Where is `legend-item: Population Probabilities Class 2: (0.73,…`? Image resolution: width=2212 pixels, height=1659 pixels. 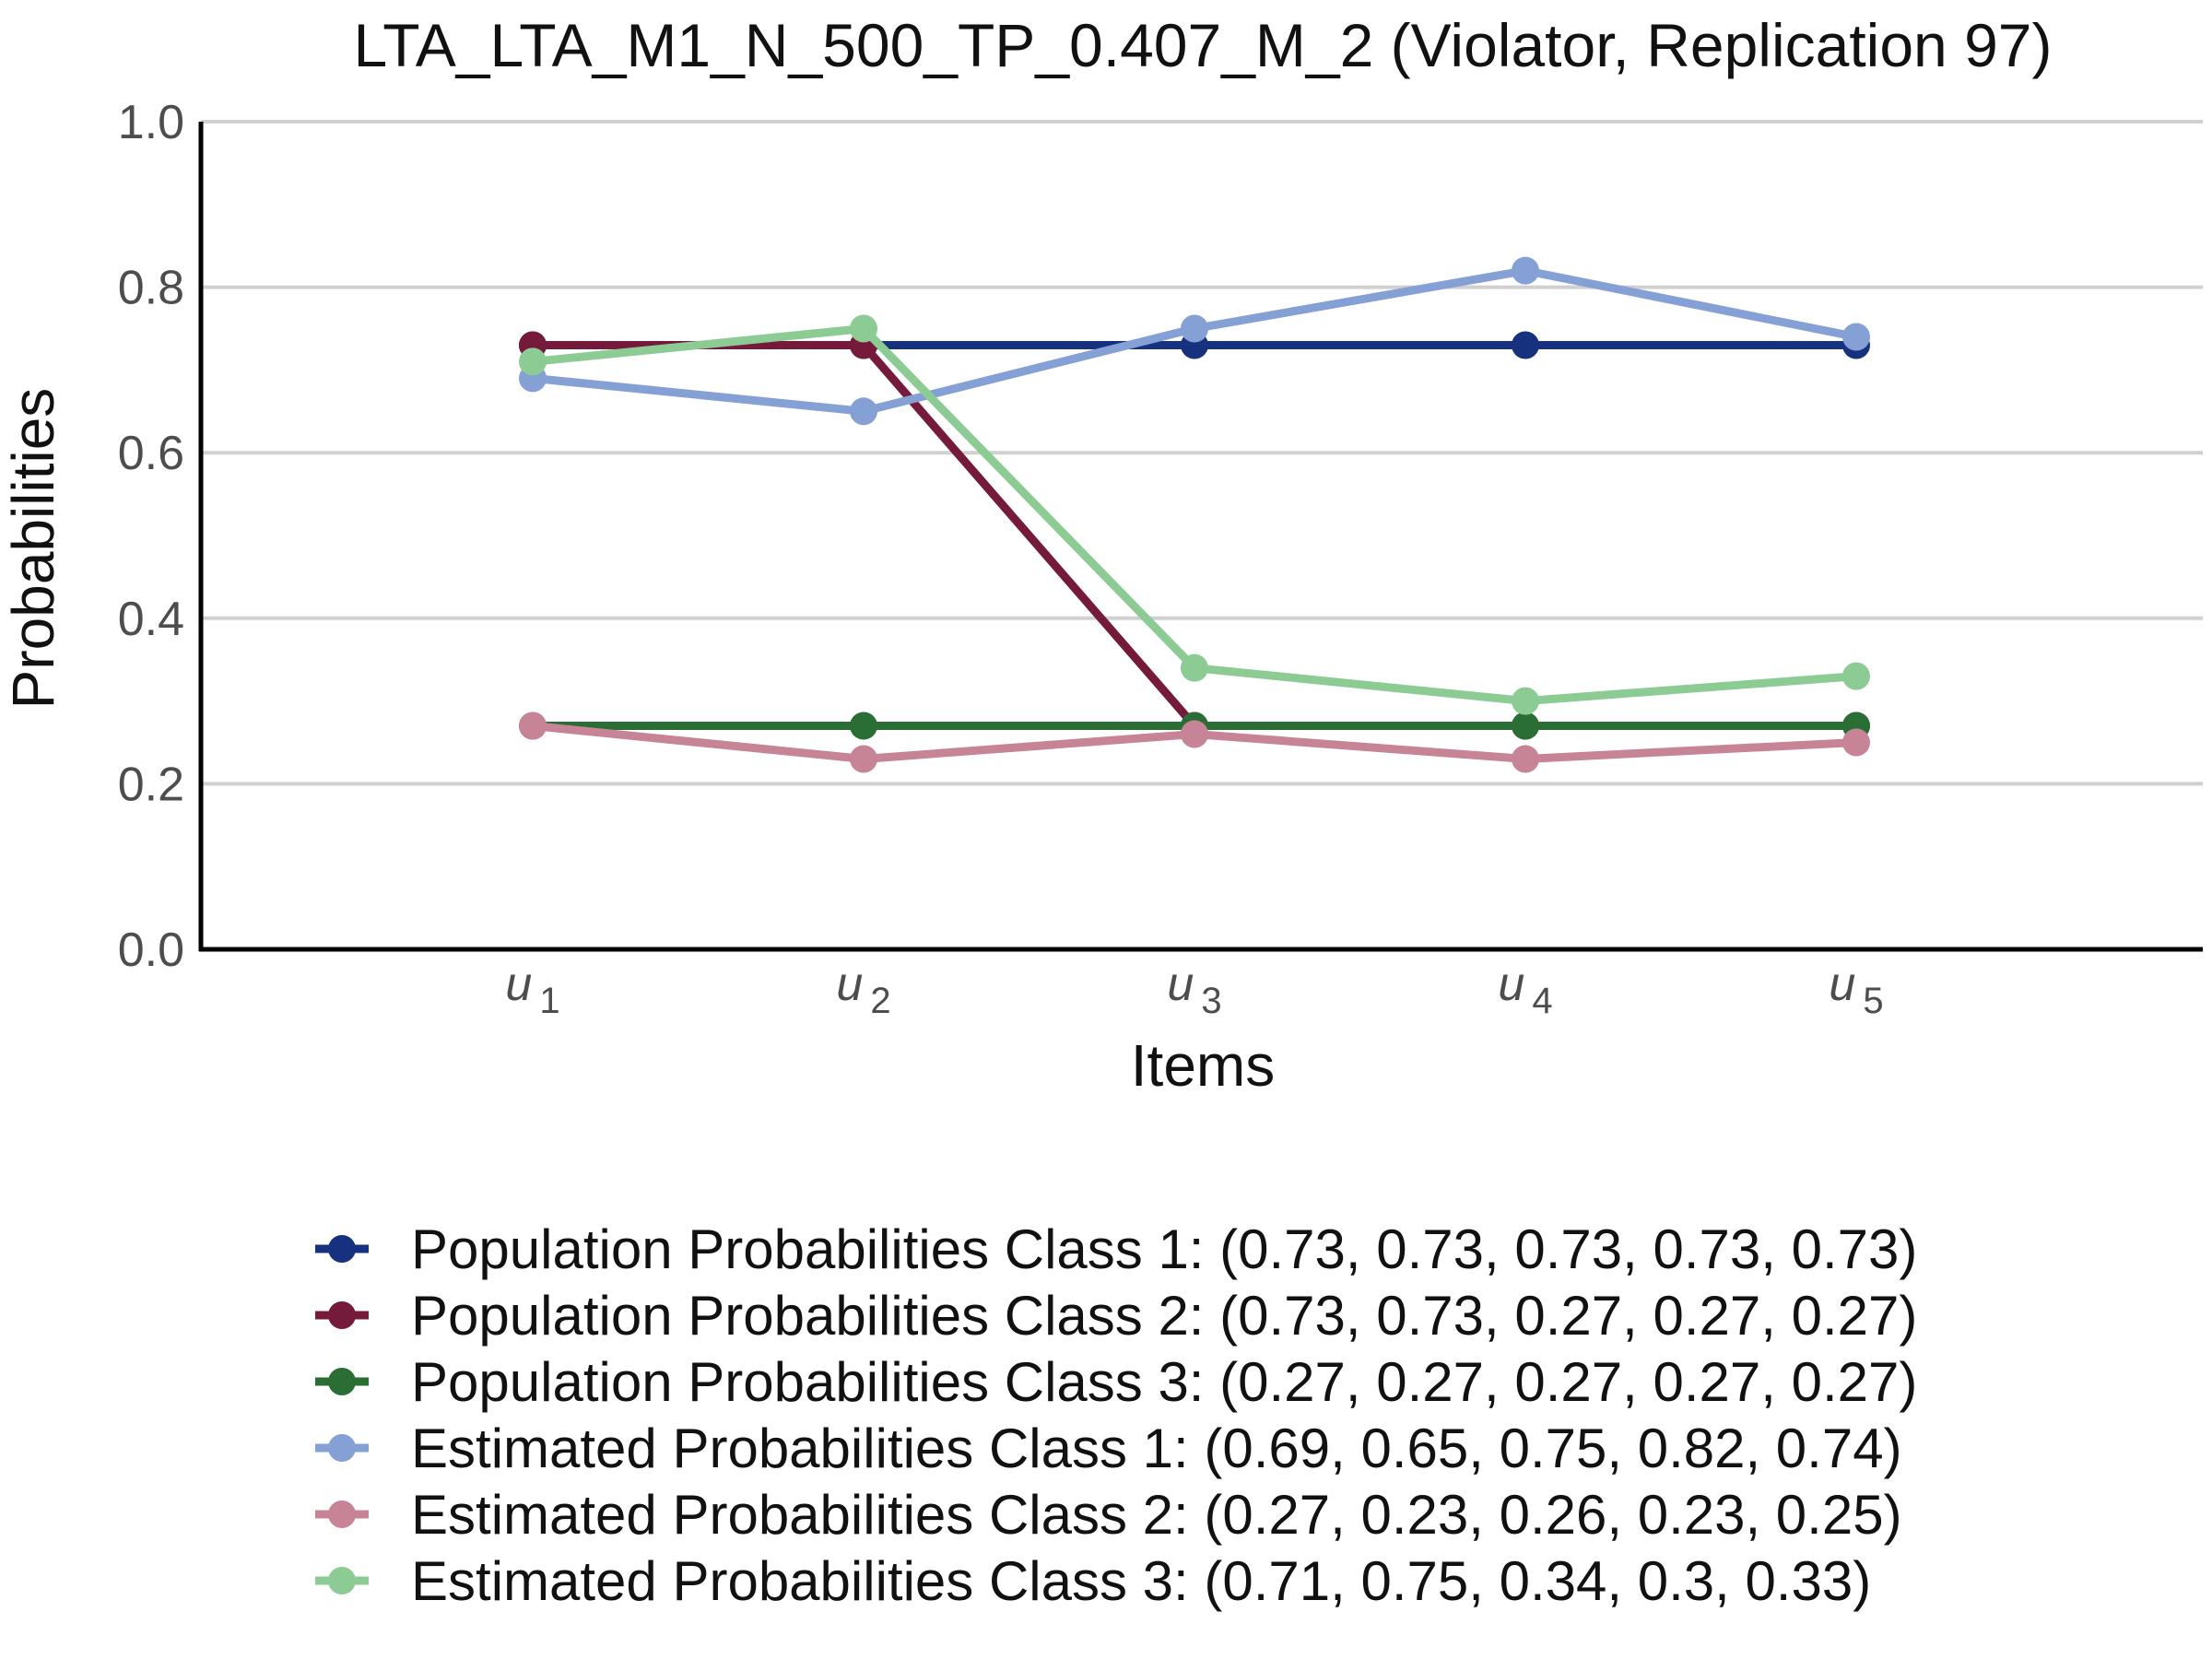 legend-item: Population Probabilities Class 2: (0.73,… is located at coordinates (1116, 1316).